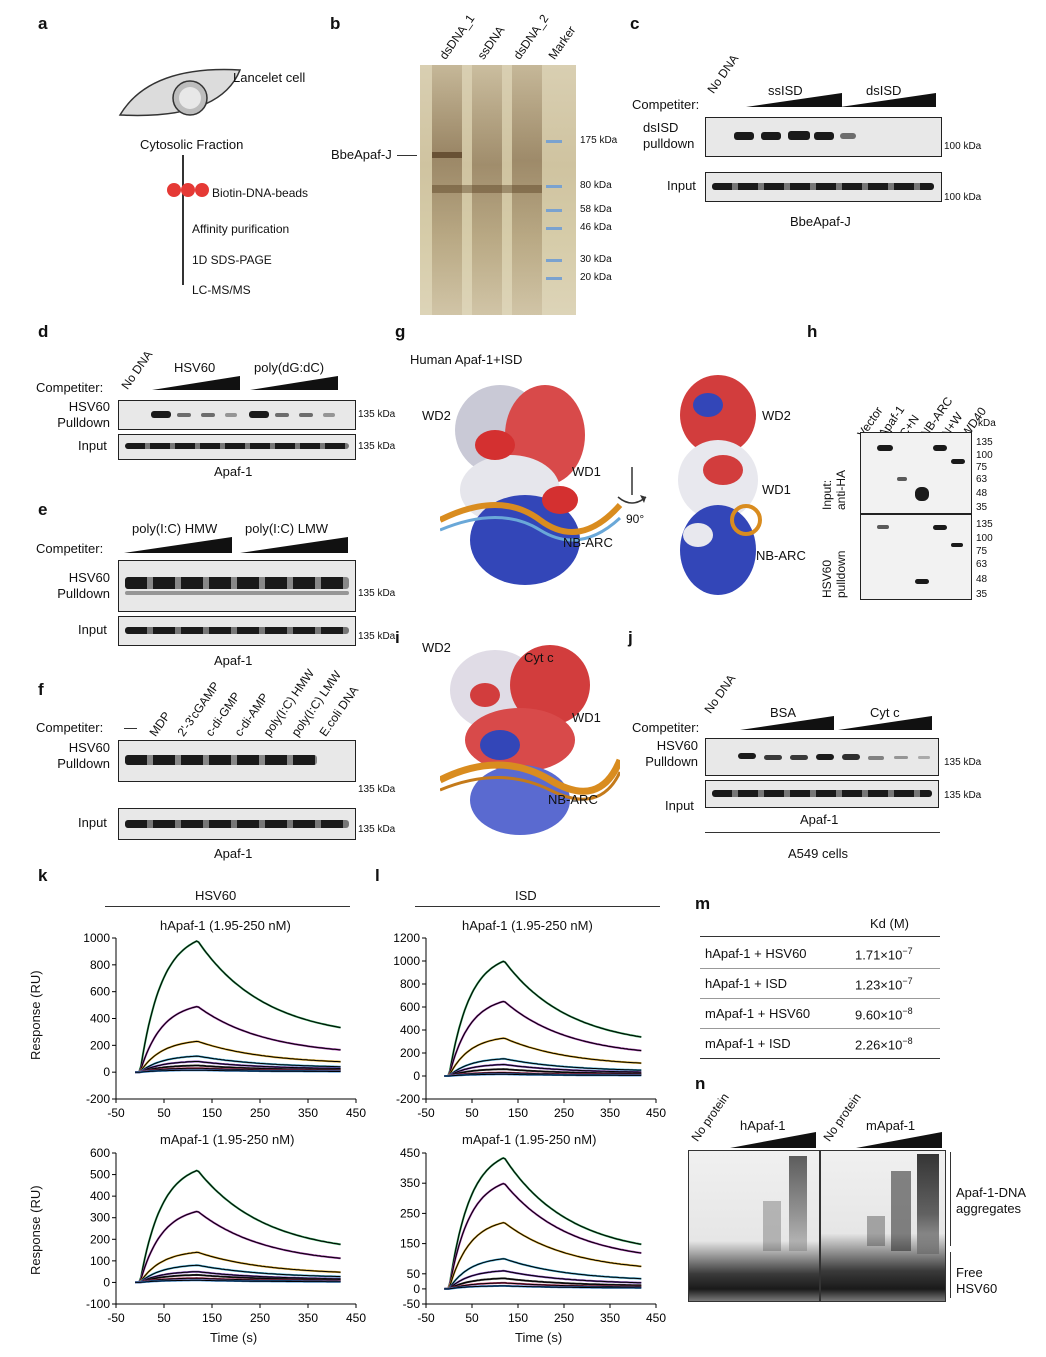 Image resolution: width=1046 pixels, height=1357 pixels. I want to click on chart-title: mApaf-1 (1.95-250 nM), so click(529, 1139).